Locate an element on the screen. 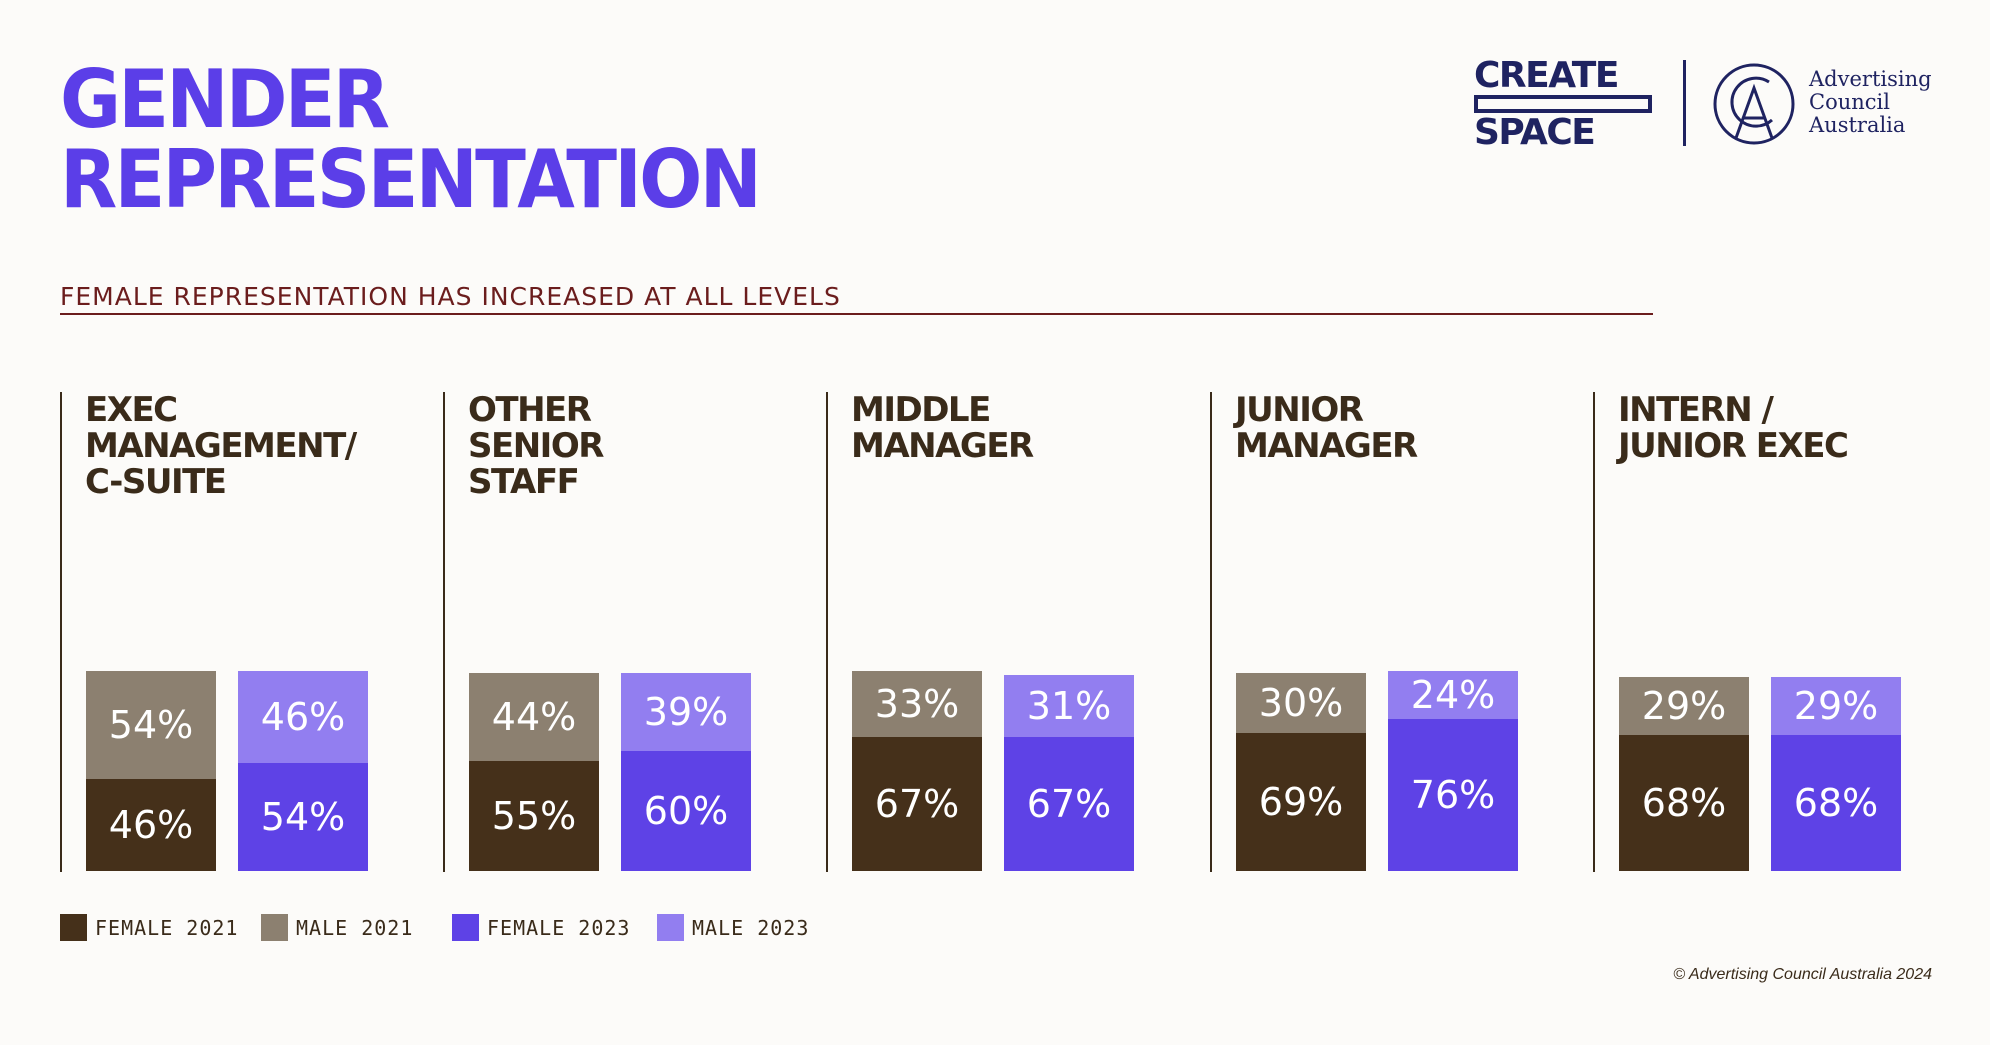 This screenshot has height=1045, width=1990. category-label: EXEC MANAGEMENT/ C-SUITE is located at coordinates (221, 446).